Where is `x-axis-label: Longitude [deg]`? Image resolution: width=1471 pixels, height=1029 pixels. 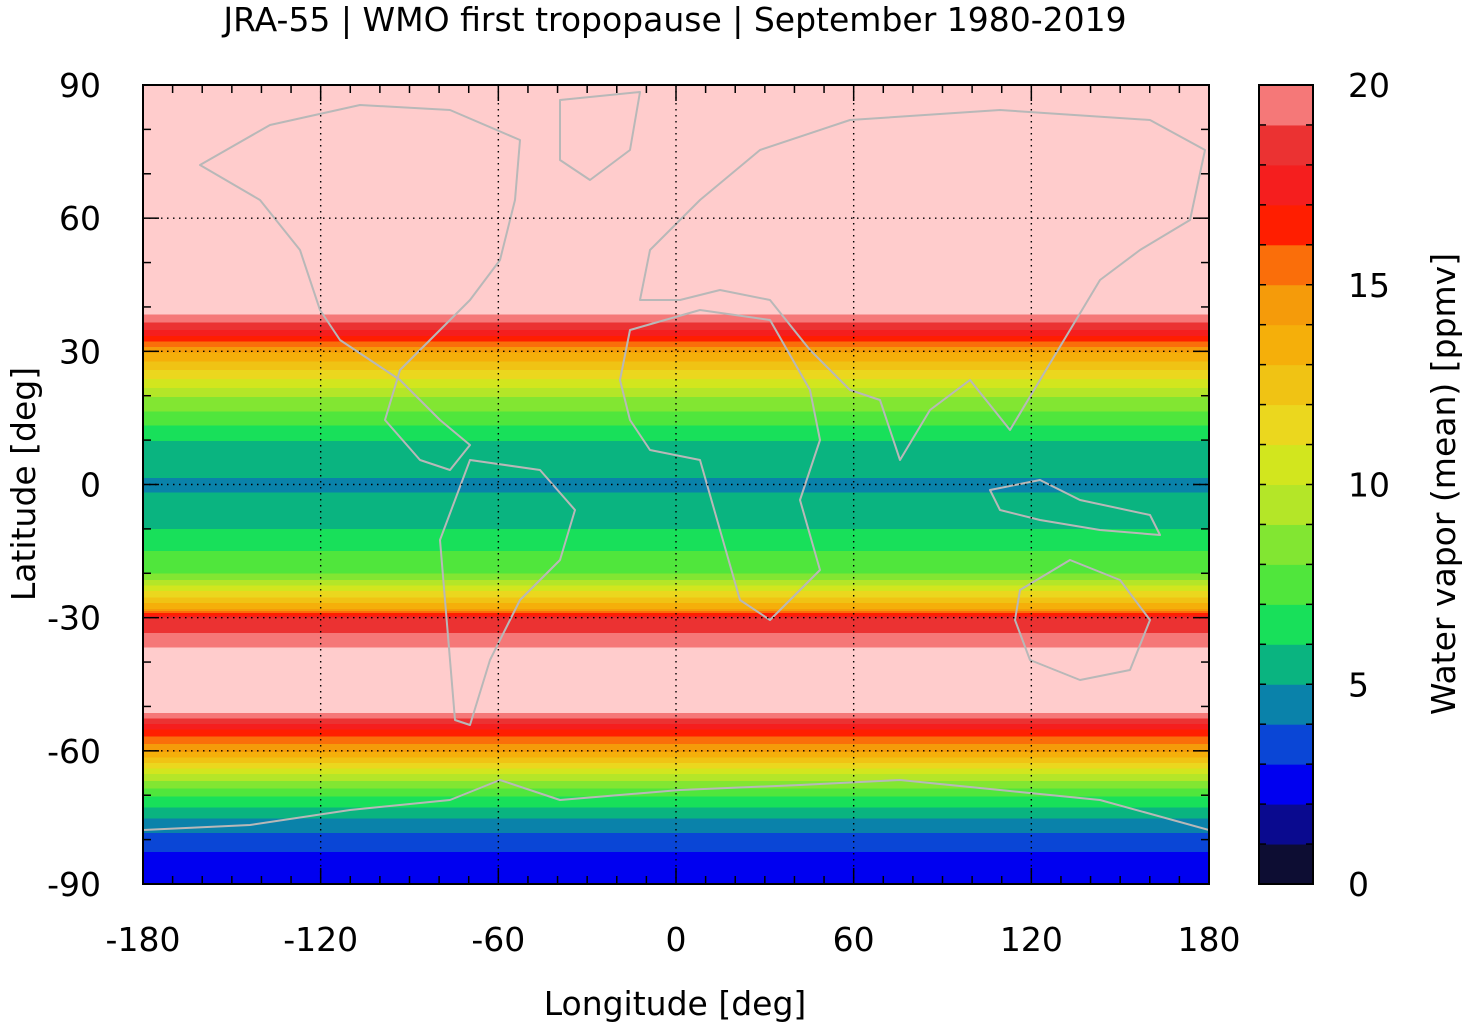 x-axis-label: Longitude [deg] is located at coordinates (675, 1003).